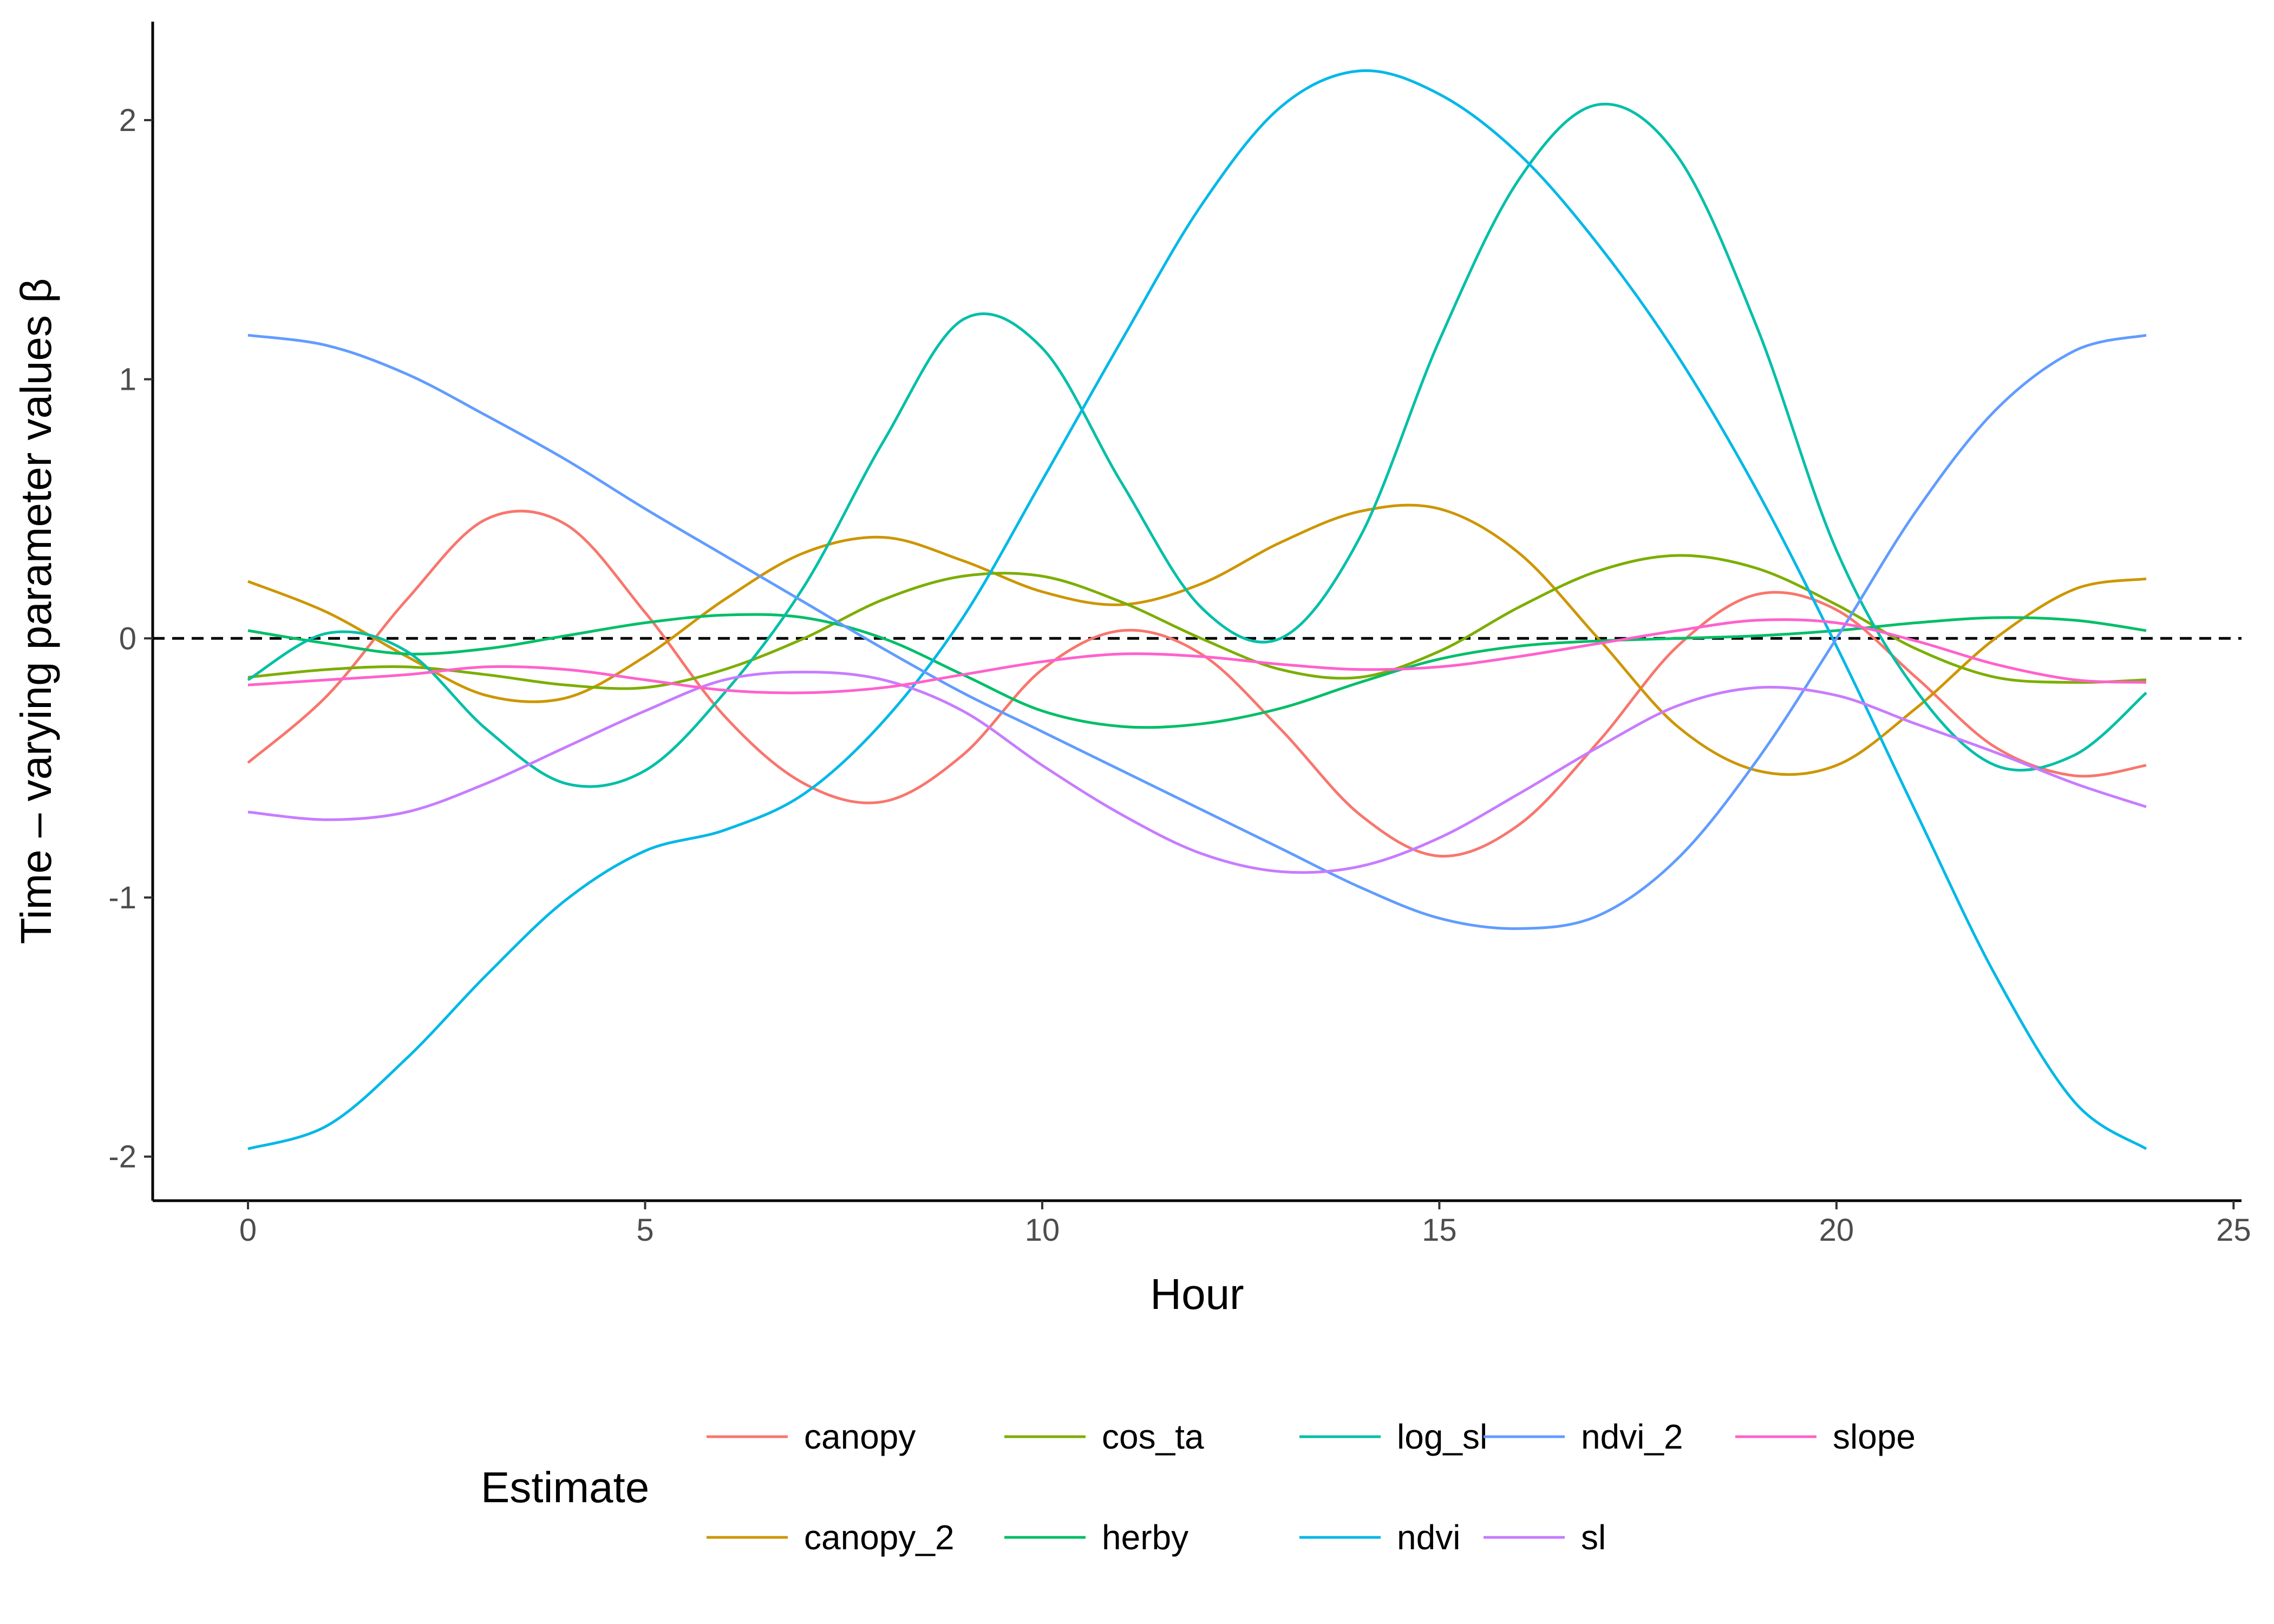  I want to click on y-tick-label: 0, so click(128, 638).